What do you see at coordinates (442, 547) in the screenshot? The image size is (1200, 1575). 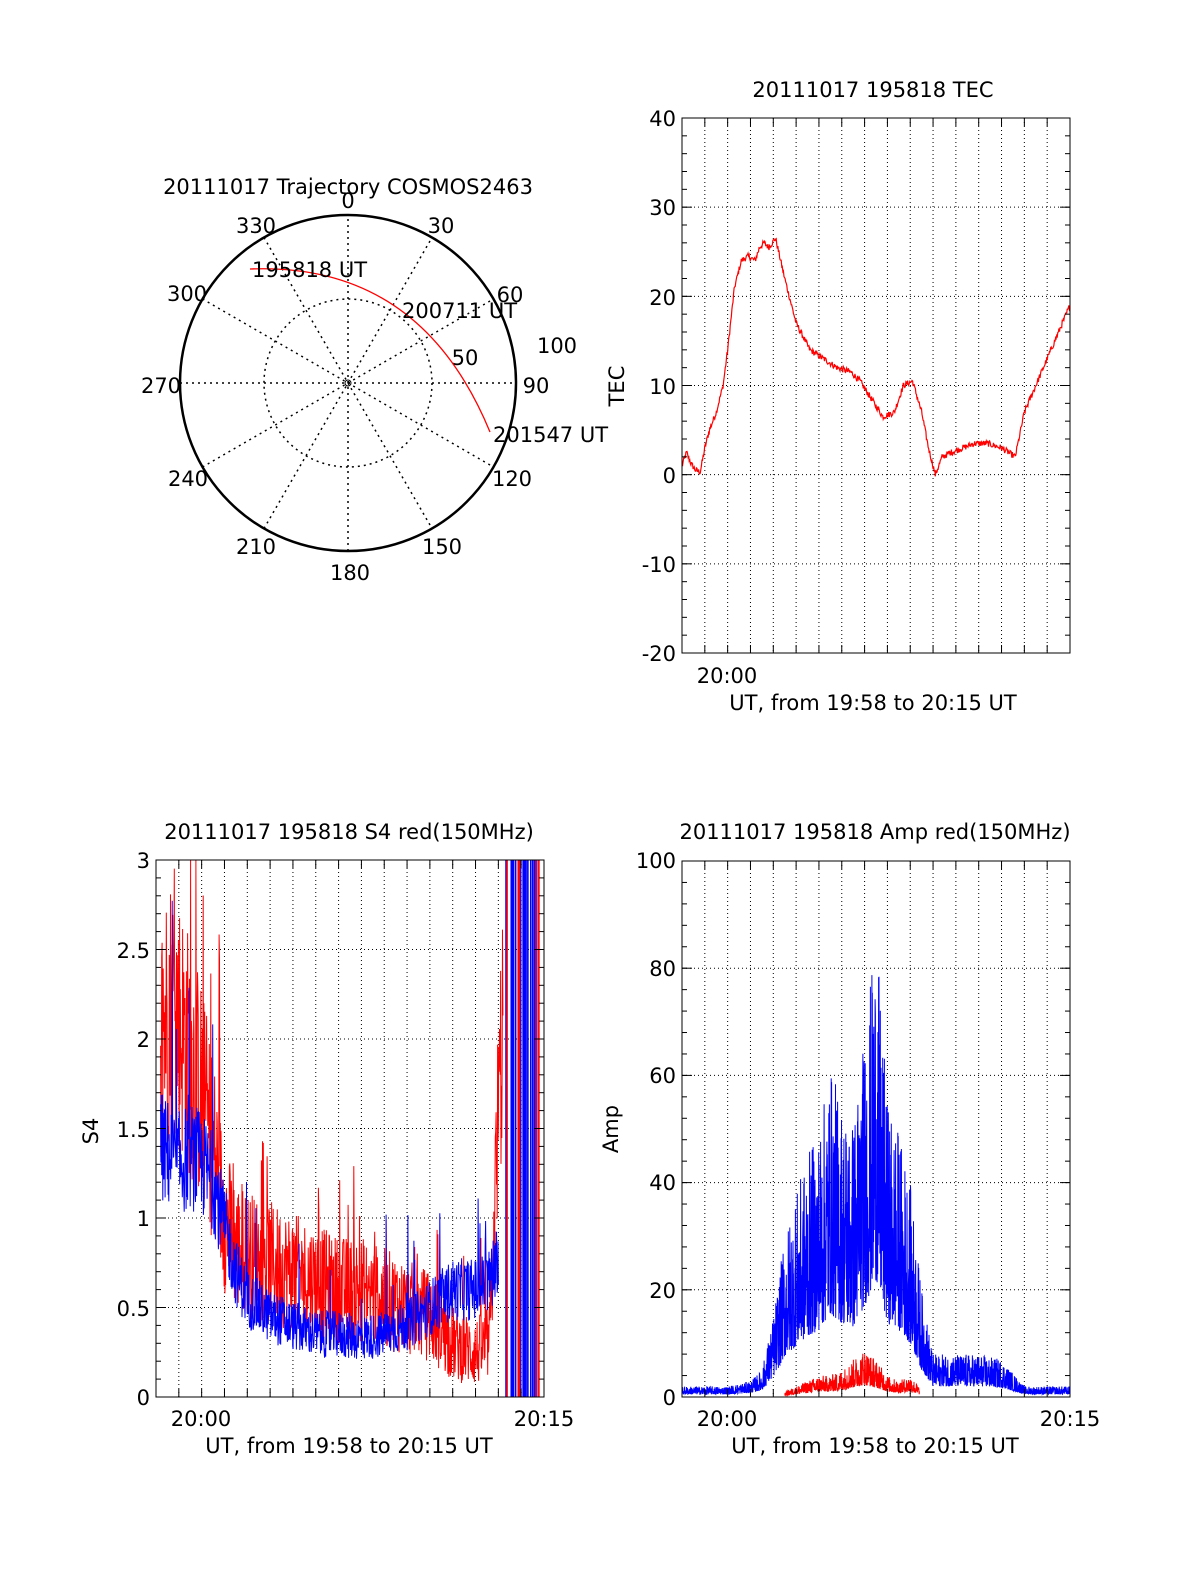 I see `az-label-150: 150` at bounding box center [442, 547].